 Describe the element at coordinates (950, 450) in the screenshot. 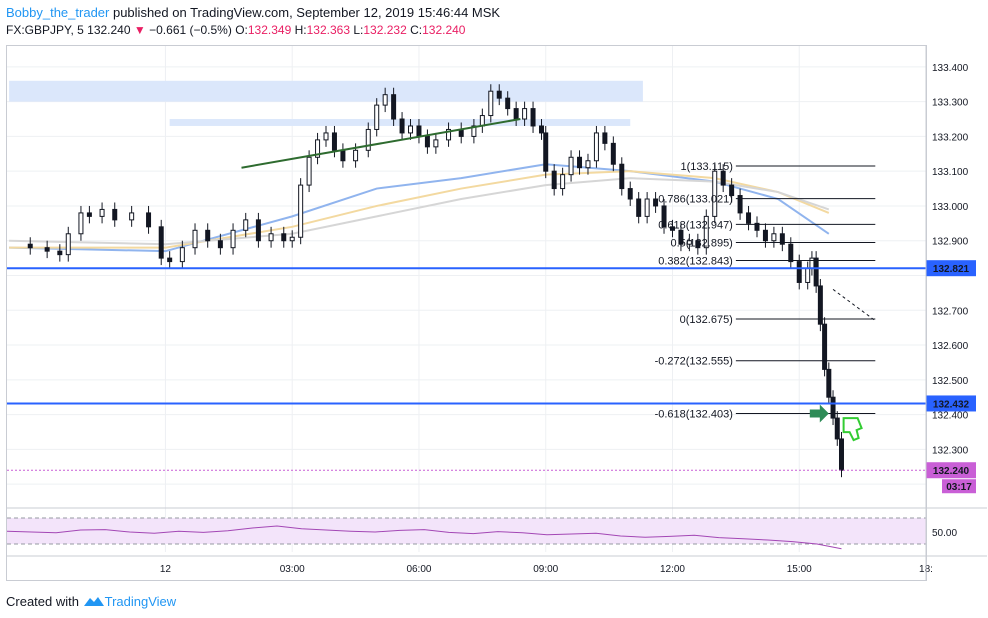

I see `y-axis-tick-label: 132.300` at that location.